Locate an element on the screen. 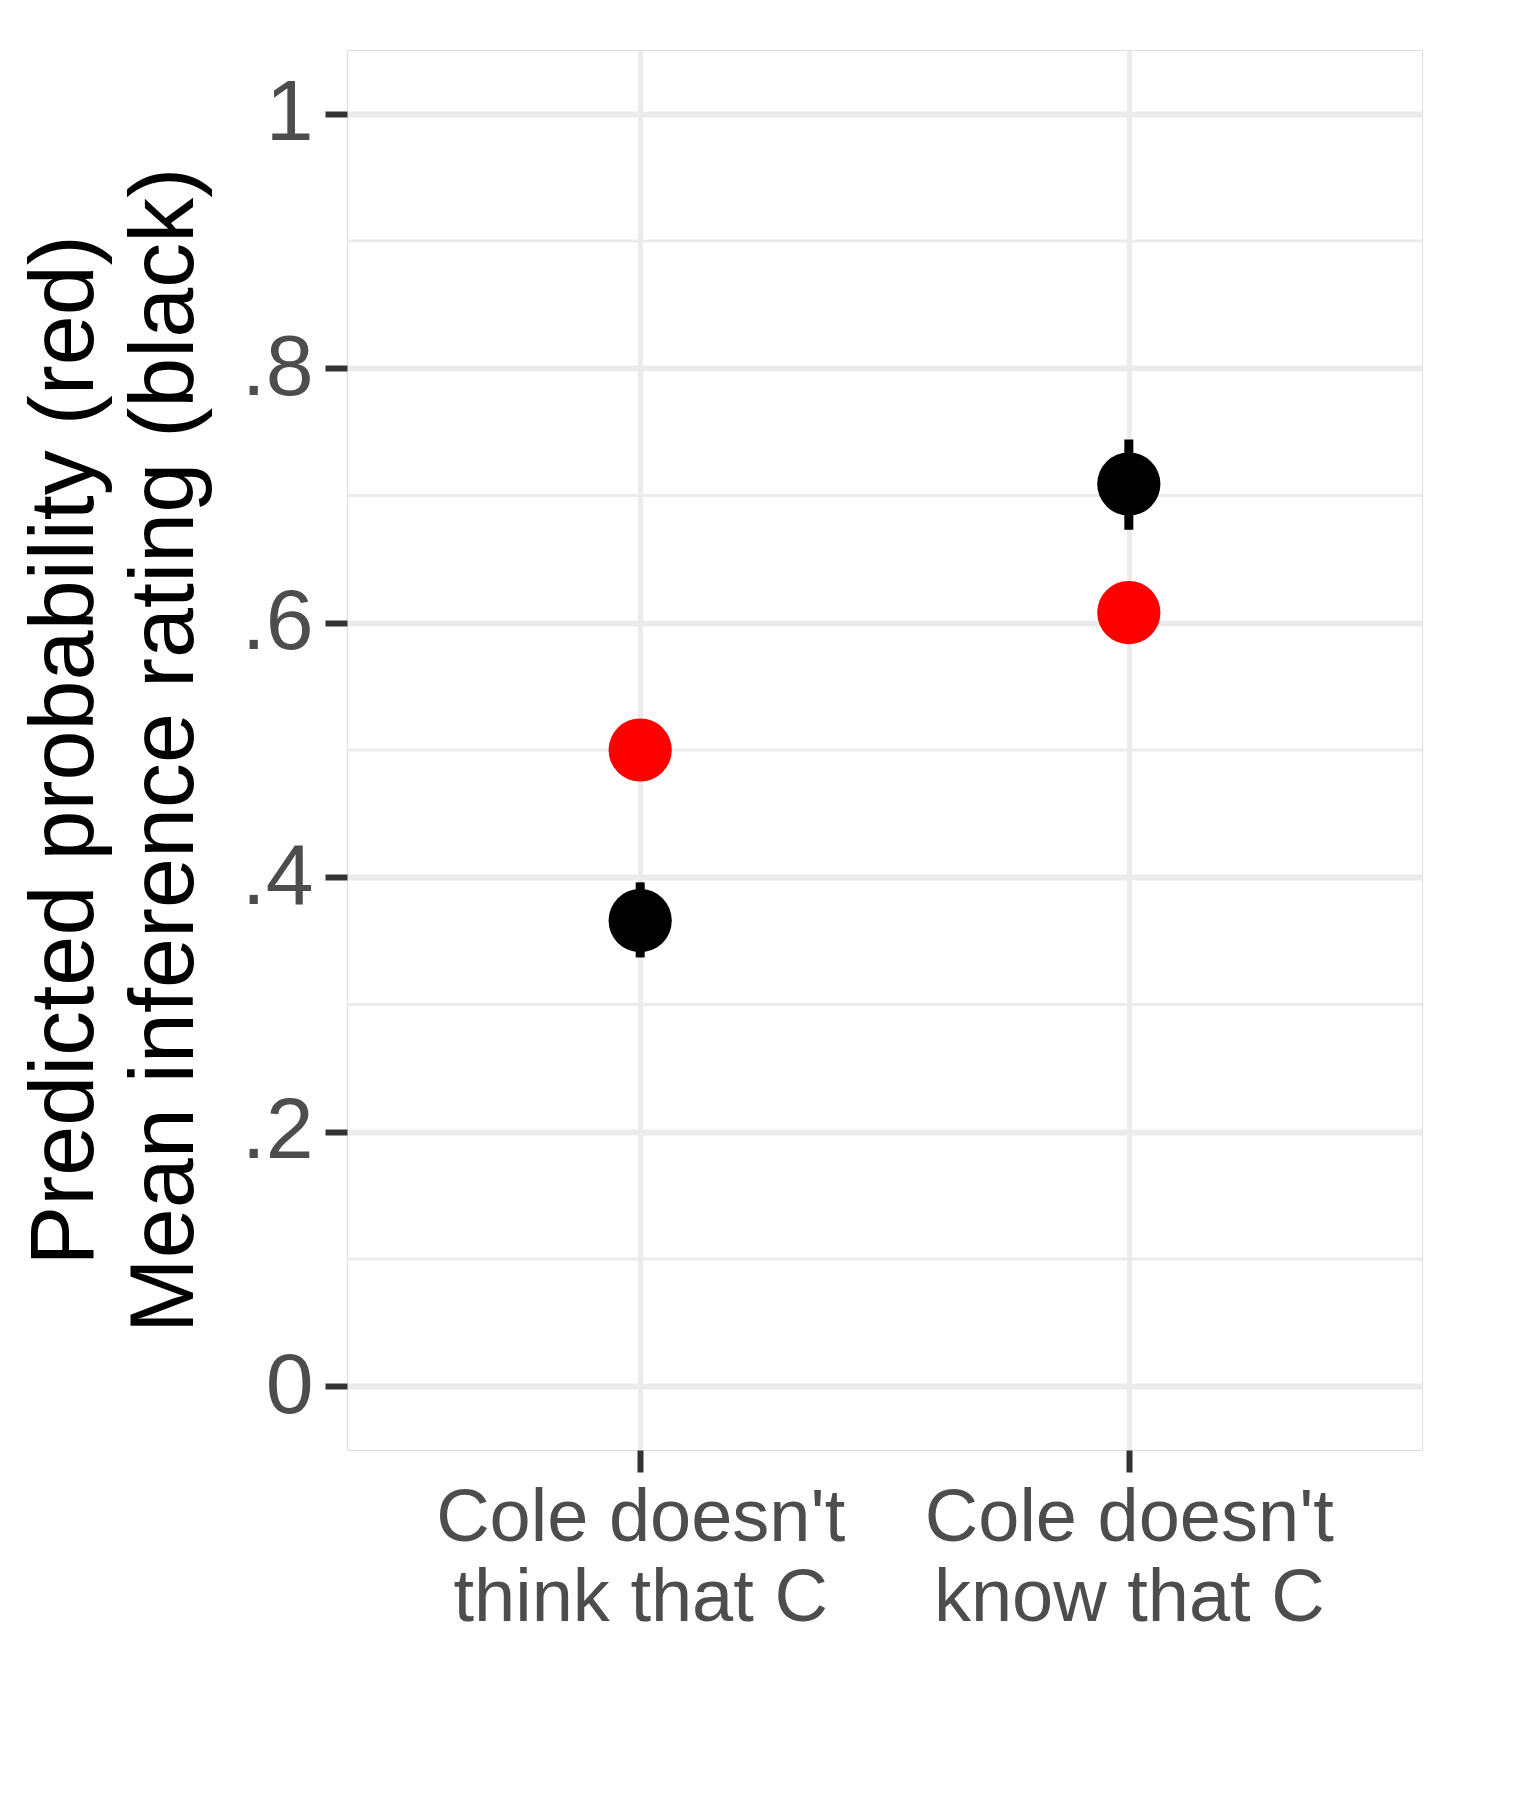 The image size is (1538, 1800). x-tick-label: Cole doesn't know that C is located at coordinates (1129, 1555).